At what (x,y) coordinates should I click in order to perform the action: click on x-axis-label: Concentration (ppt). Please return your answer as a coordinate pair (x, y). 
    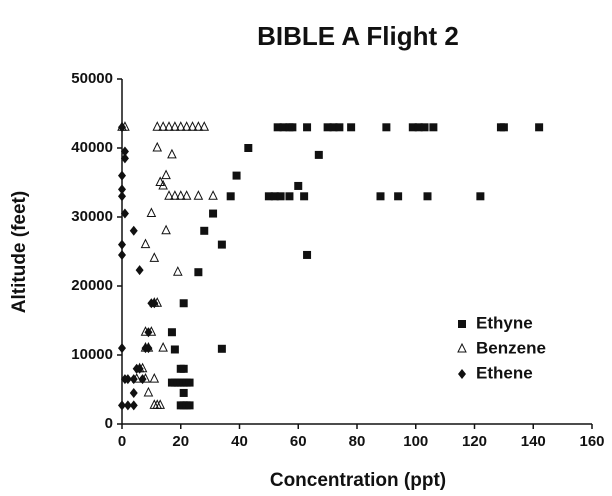
    Looking at the image, I should click on (358, 480).